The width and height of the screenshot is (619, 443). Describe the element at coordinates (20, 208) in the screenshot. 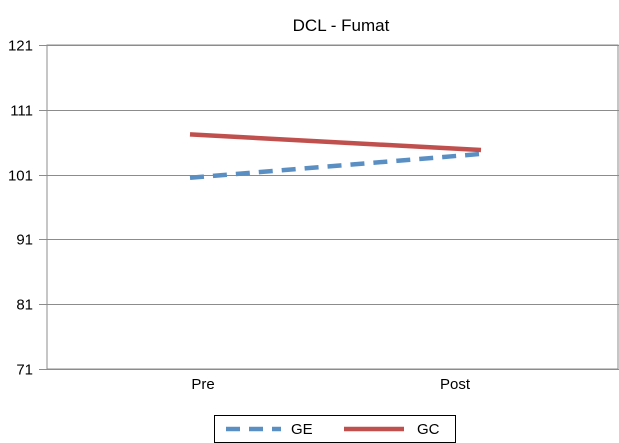

I see `y-axis-tick-labels: 71 81 91 101 111 121` at that location.